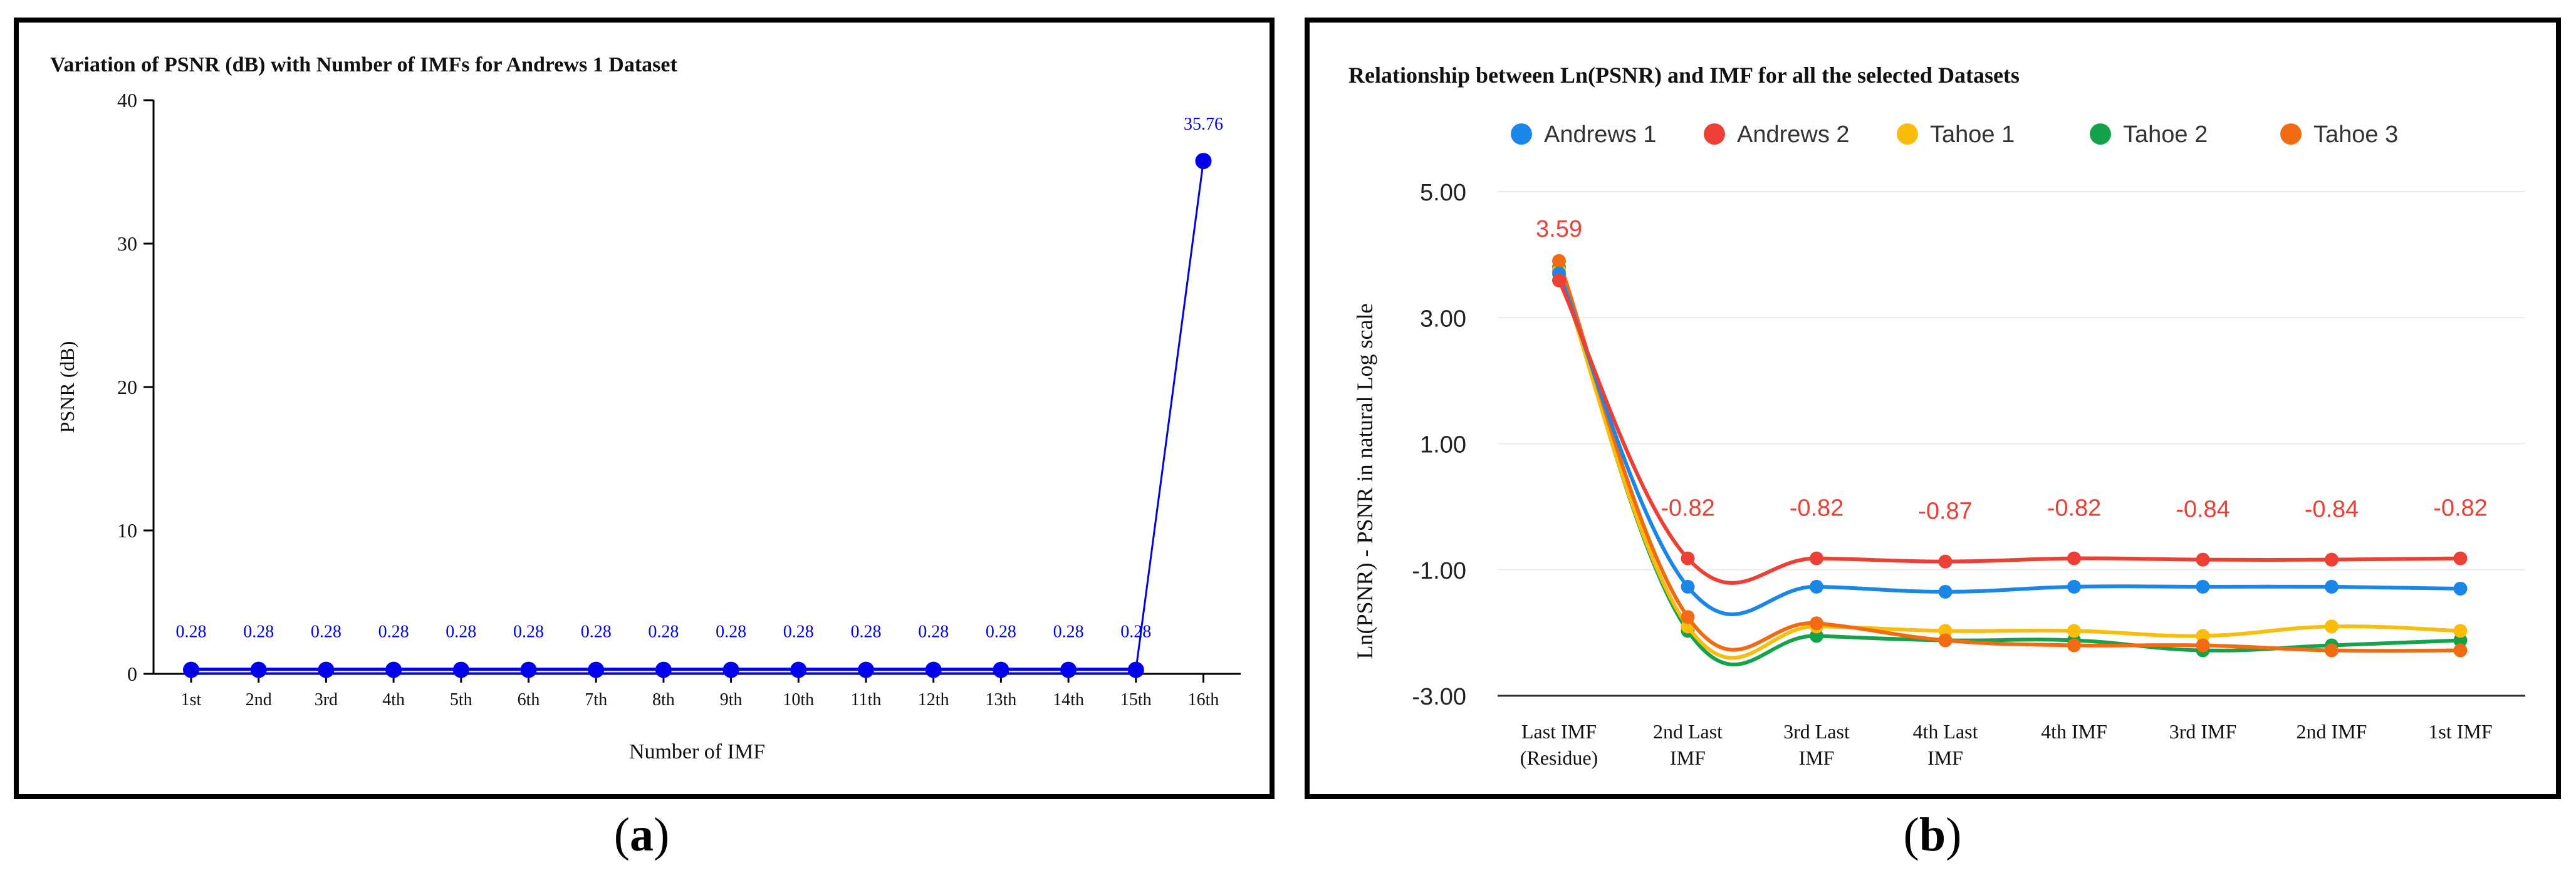 The height and width of the screenshot is (873, 2576). I want to click on x-tick-label-line: (Residue), so click(1559, 757).